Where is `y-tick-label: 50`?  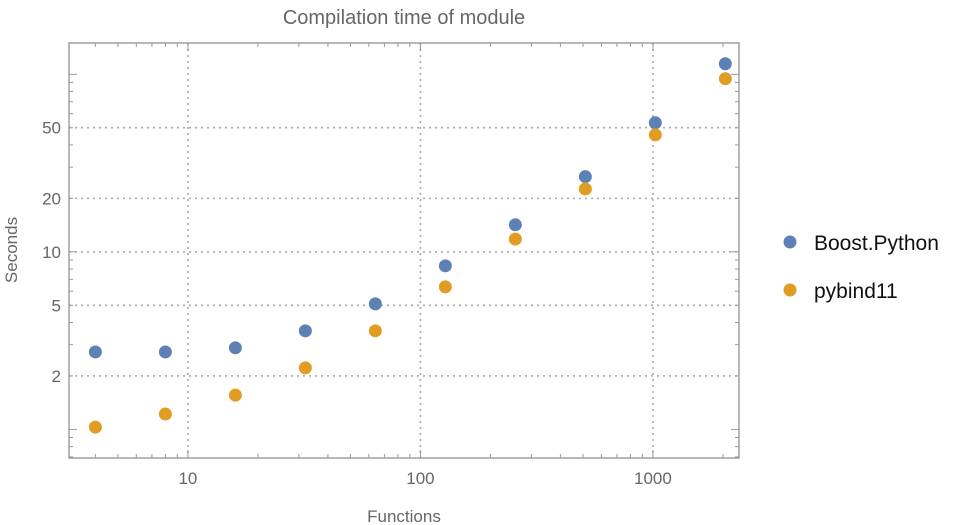 y-tick-label: 50 is located at coordinates (51, 128).